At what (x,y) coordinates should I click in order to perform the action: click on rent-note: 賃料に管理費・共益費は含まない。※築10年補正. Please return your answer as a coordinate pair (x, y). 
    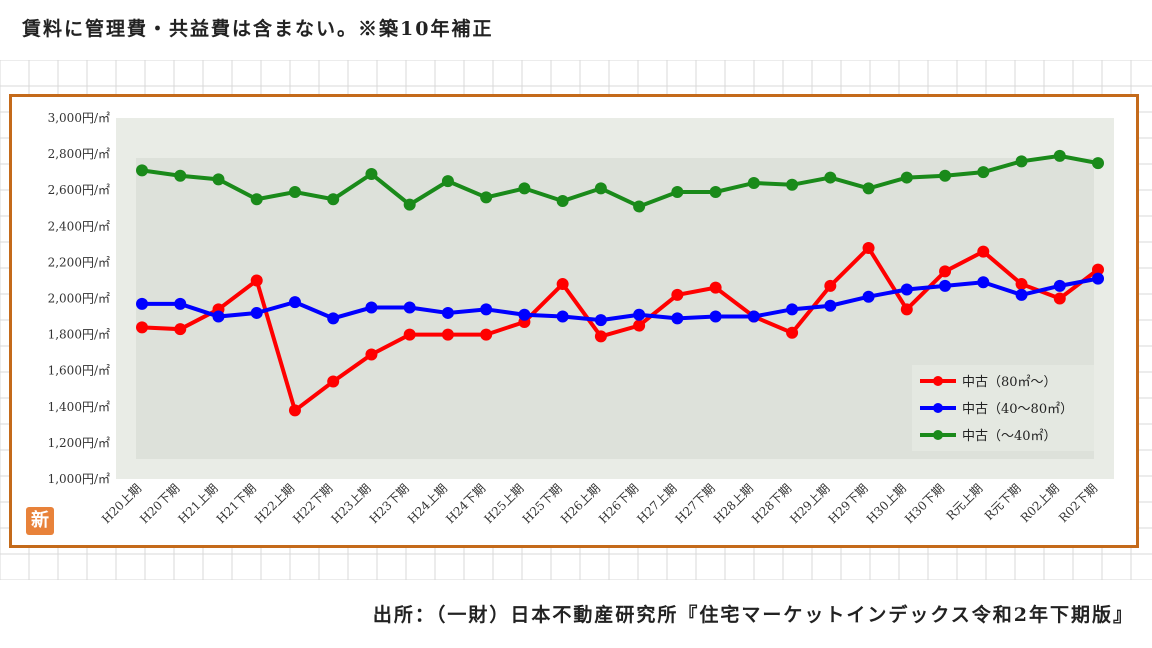
    Looking at the image, I should click on (258, 29).